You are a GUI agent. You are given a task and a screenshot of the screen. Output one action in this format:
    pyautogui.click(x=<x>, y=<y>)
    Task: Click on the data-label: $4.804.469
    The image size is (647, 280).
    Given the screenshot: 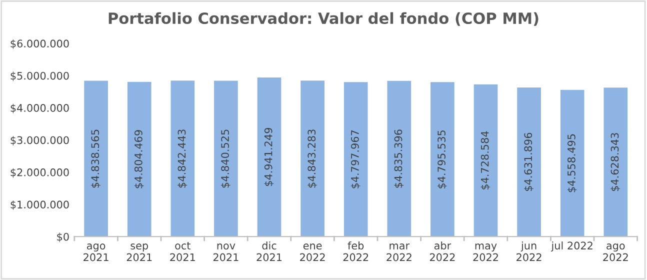 What is the action you would take?
    pyautogui.click(x=139, y=159)
    